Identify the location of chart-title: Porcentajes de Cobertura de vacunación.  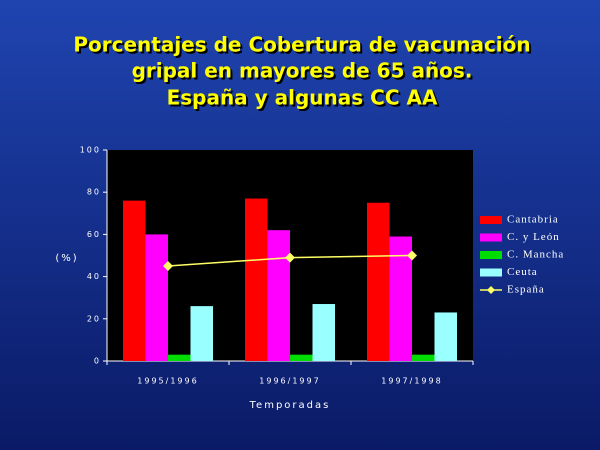
(301, 45).